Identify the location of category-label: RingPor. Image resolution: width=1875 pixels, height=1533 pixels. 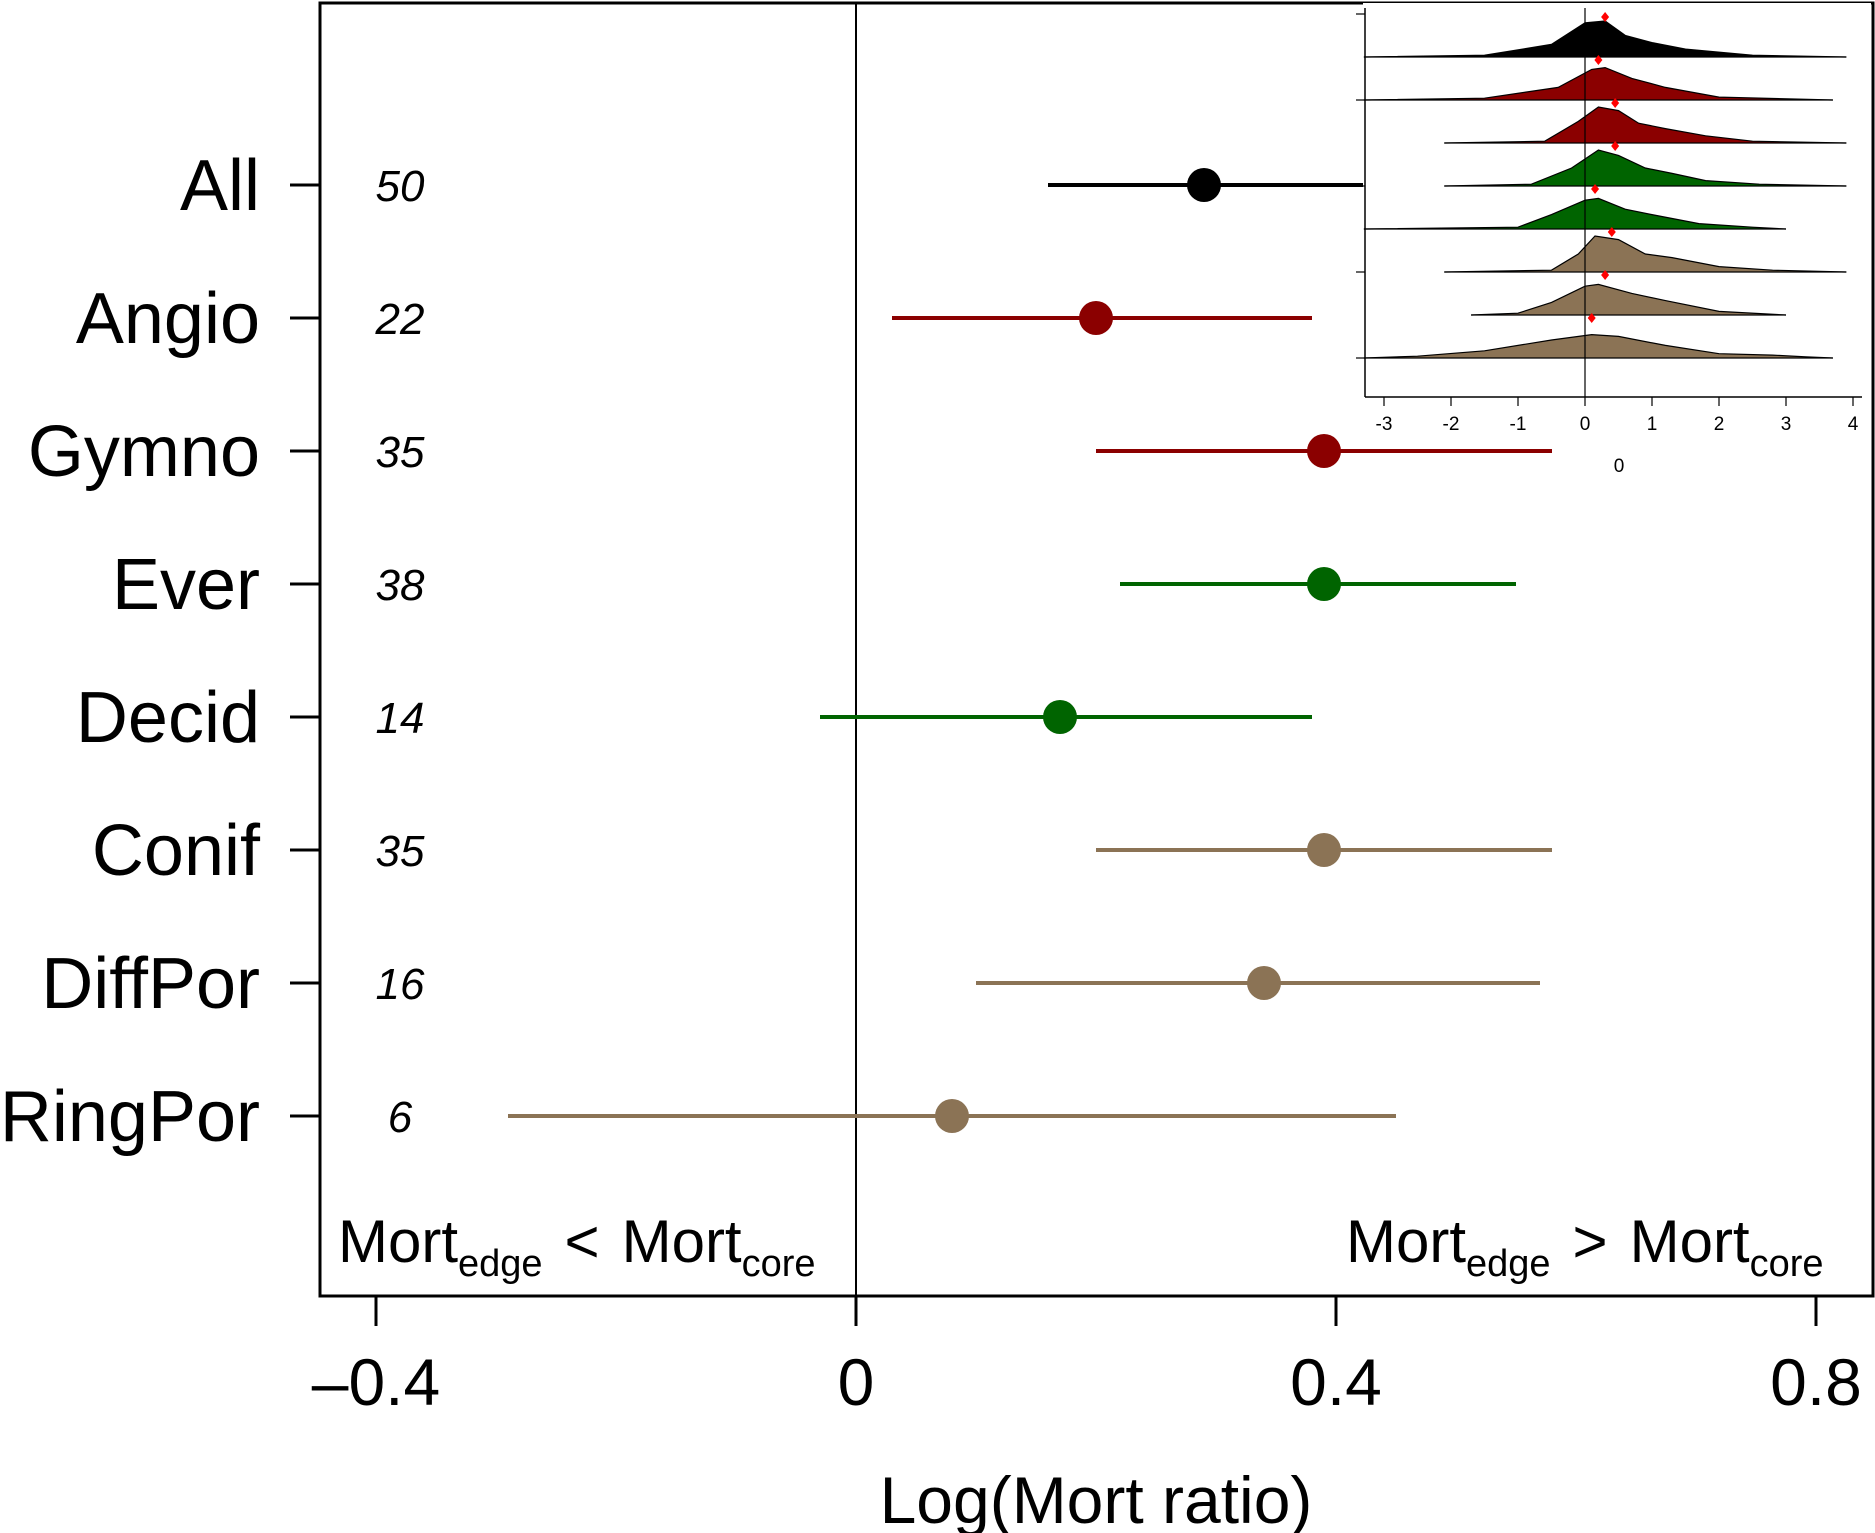
(130, 1117).